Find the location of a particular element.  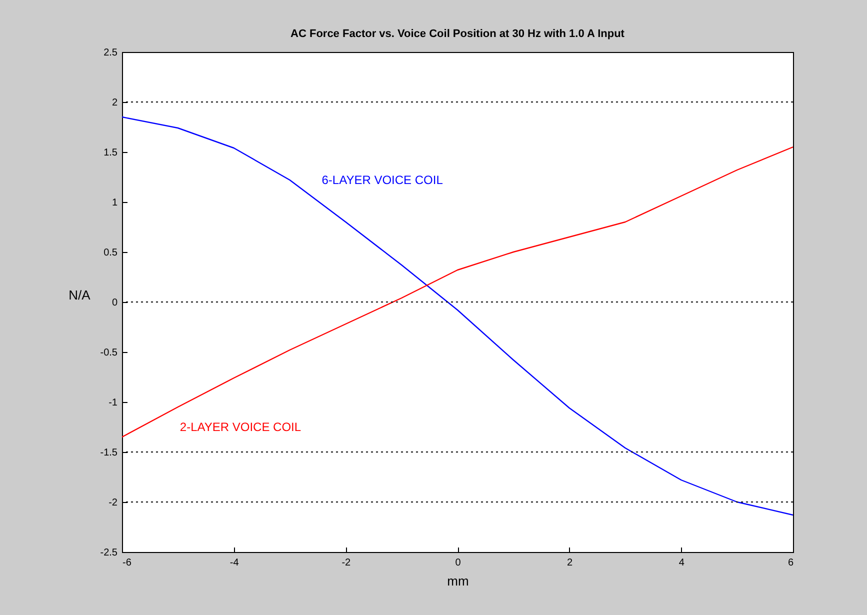

x-tick-label: 6 is located at coordinates (791, 563).